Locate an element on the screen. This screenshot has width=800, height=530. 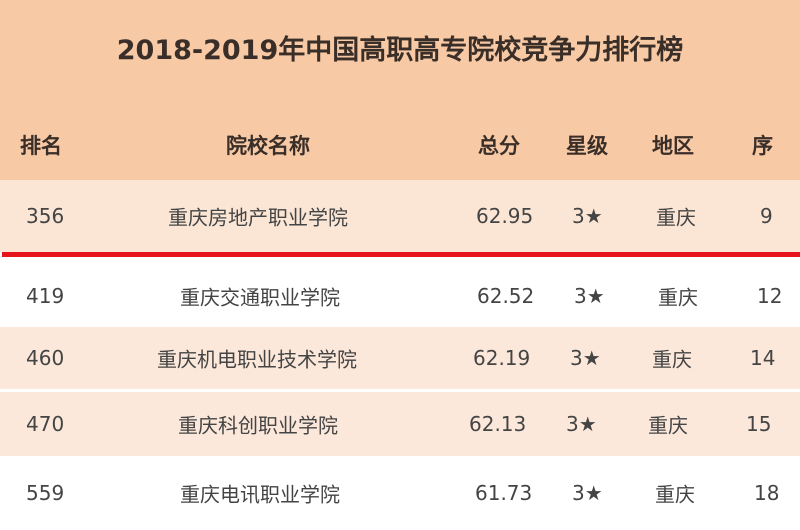
divider-line is located at coordinates (401, 254).